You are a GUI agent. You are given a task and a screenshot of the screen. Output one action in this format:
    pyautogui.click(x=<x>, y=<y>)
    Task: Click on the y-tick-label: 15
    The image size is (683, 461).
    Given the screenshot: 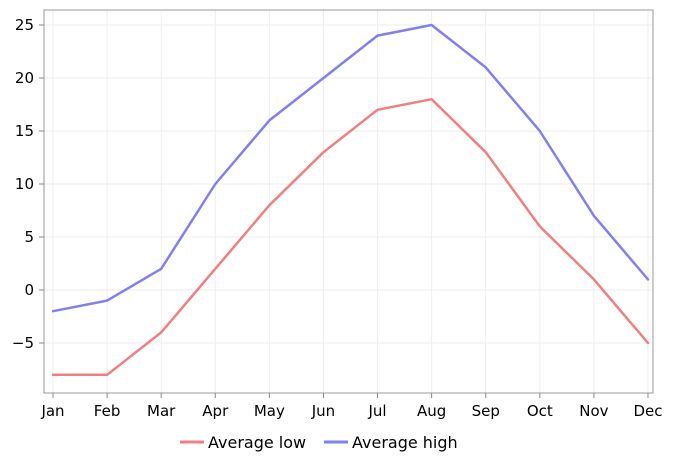 What is the action you would take?
    pyautogui.click(x=24, y=131)
    